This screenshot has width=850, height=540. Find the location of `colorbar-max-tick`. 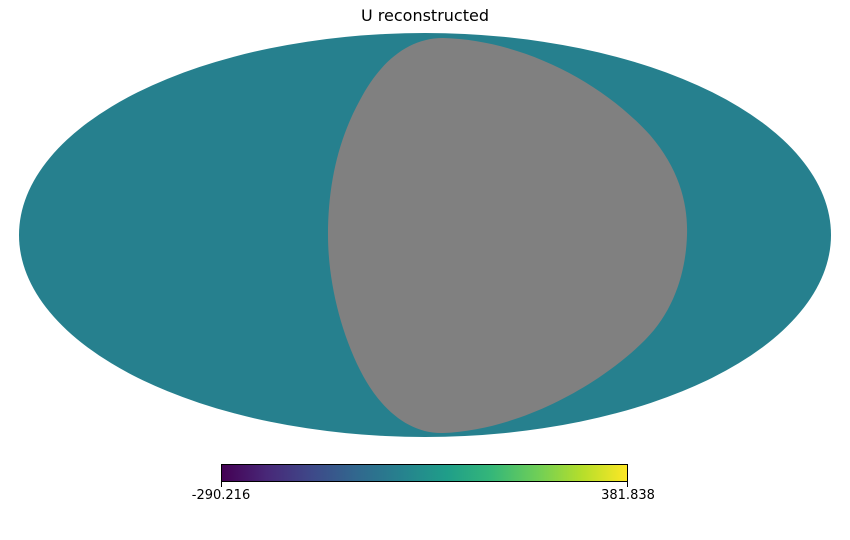

colorbar-max-tick is located at coordinates (627, 484).